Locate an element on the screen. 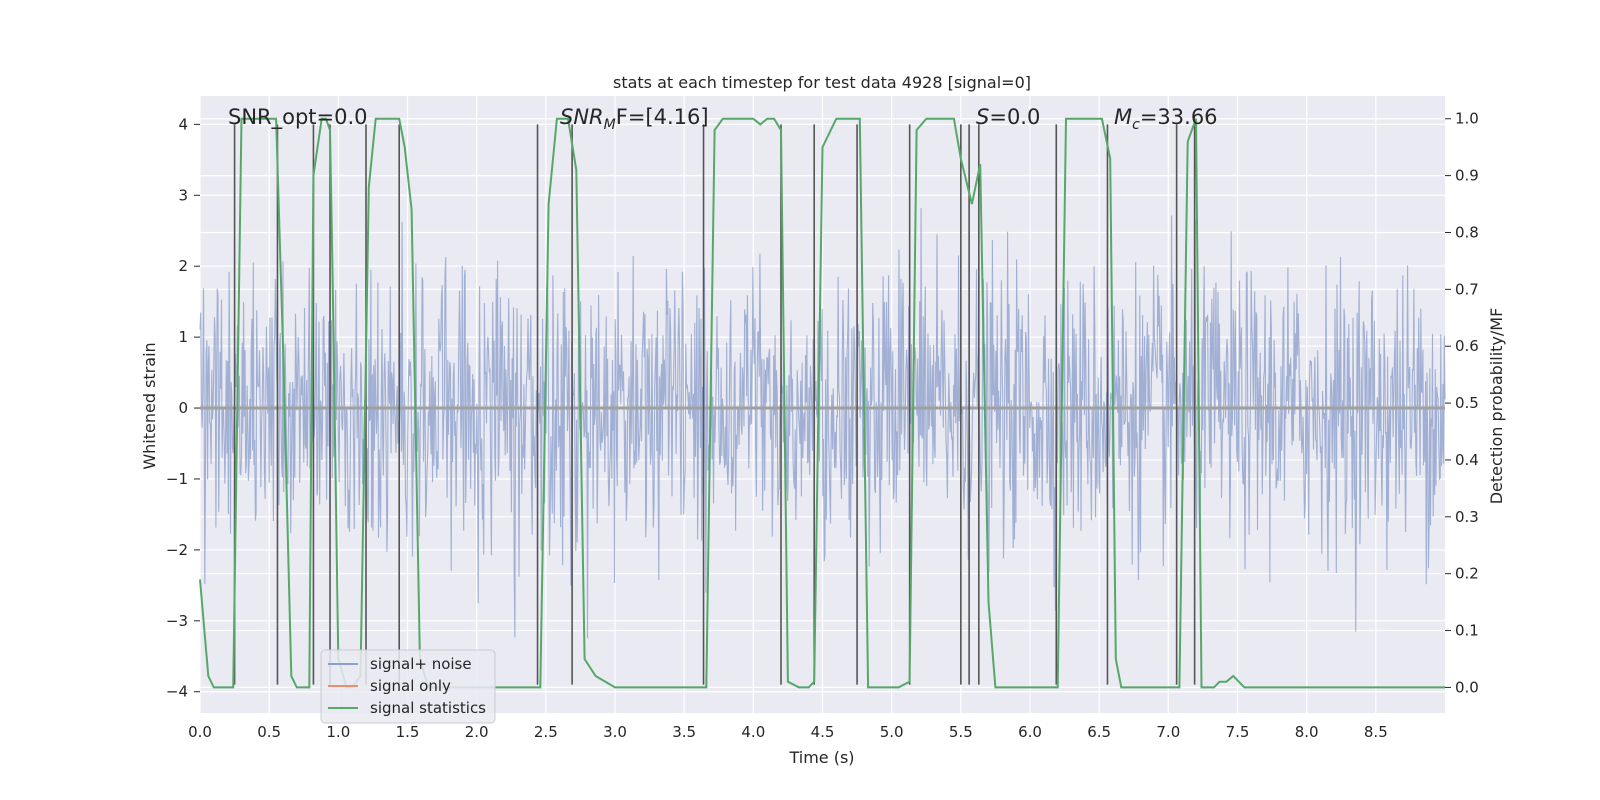 Image resolution: width=1600 pixels, height=800 pixels. y-left-tick-label: 2 is located at coordinates (183, 266).